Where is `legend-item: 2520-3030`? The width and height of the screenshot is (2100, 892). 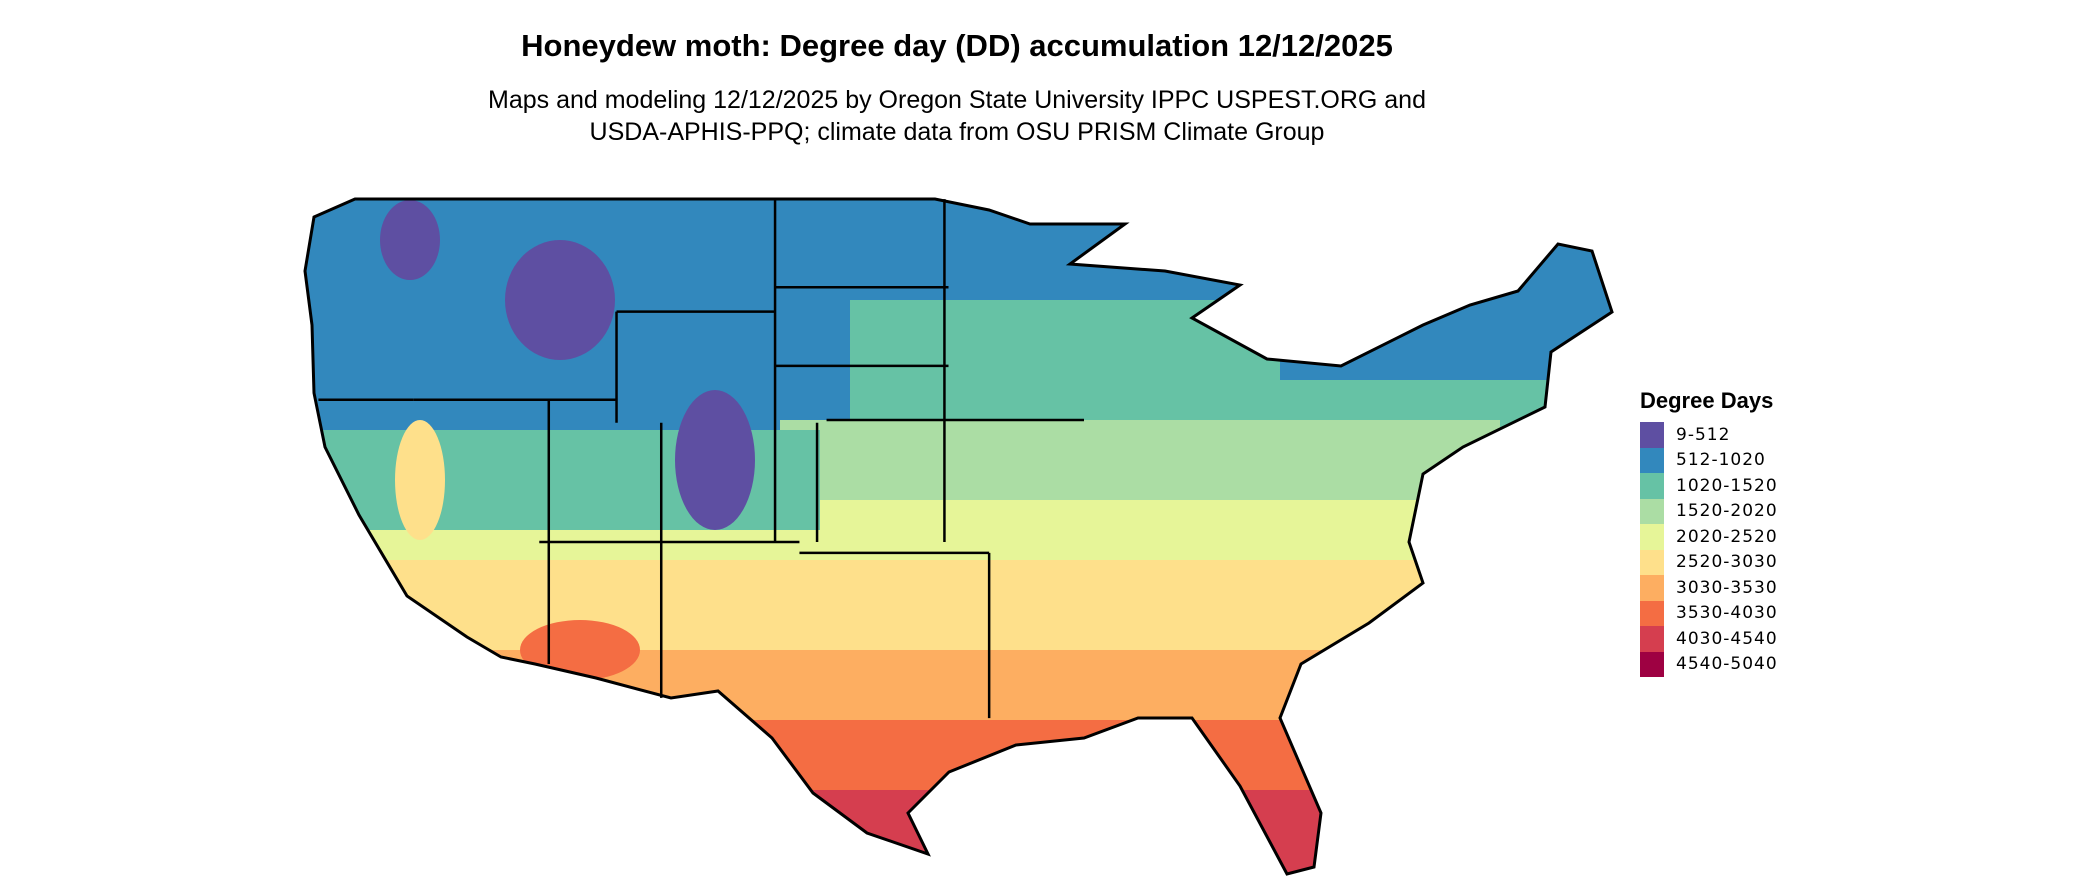
legend-item: 2520-3030 is located at coordinates (1709, 562).